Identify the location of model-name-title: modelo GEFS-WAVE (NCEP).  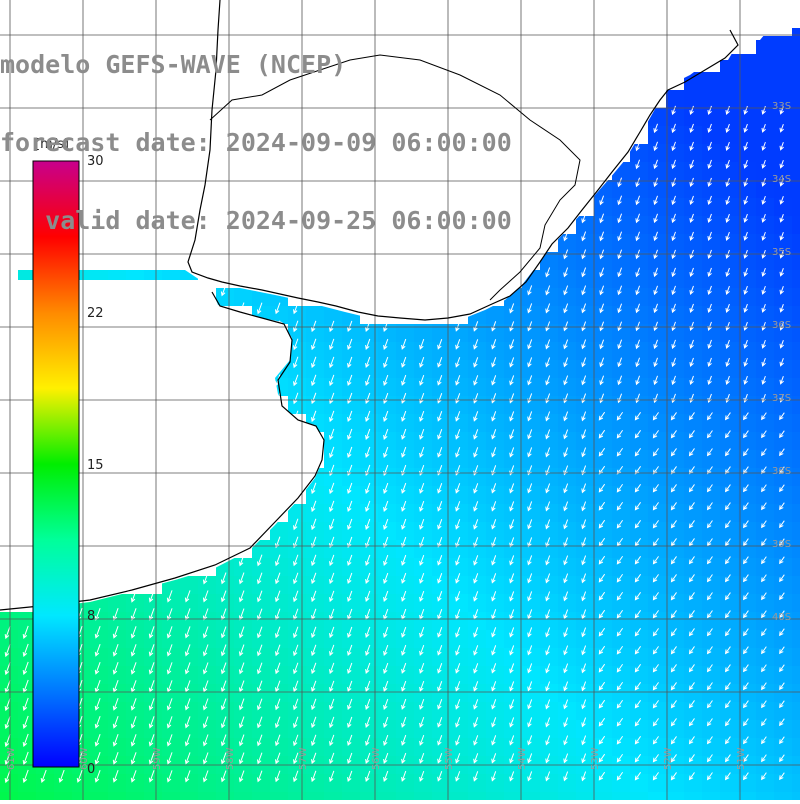
(173, 64).